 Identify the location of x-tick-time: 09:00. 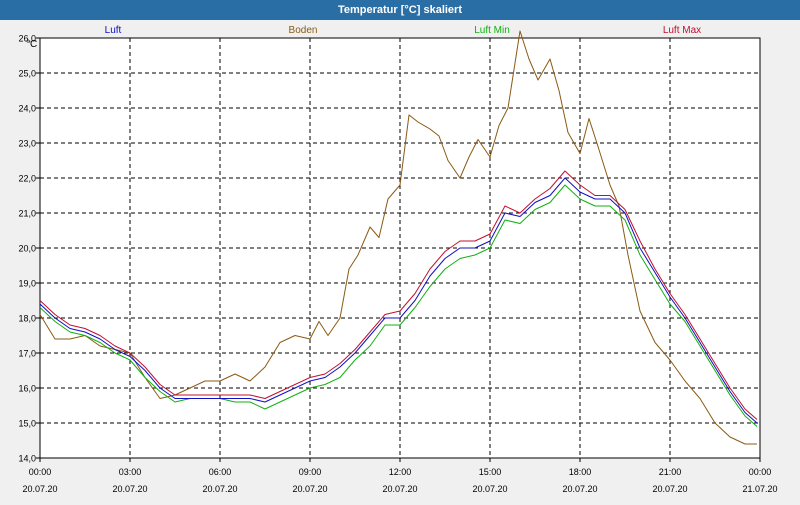
(310, 472).